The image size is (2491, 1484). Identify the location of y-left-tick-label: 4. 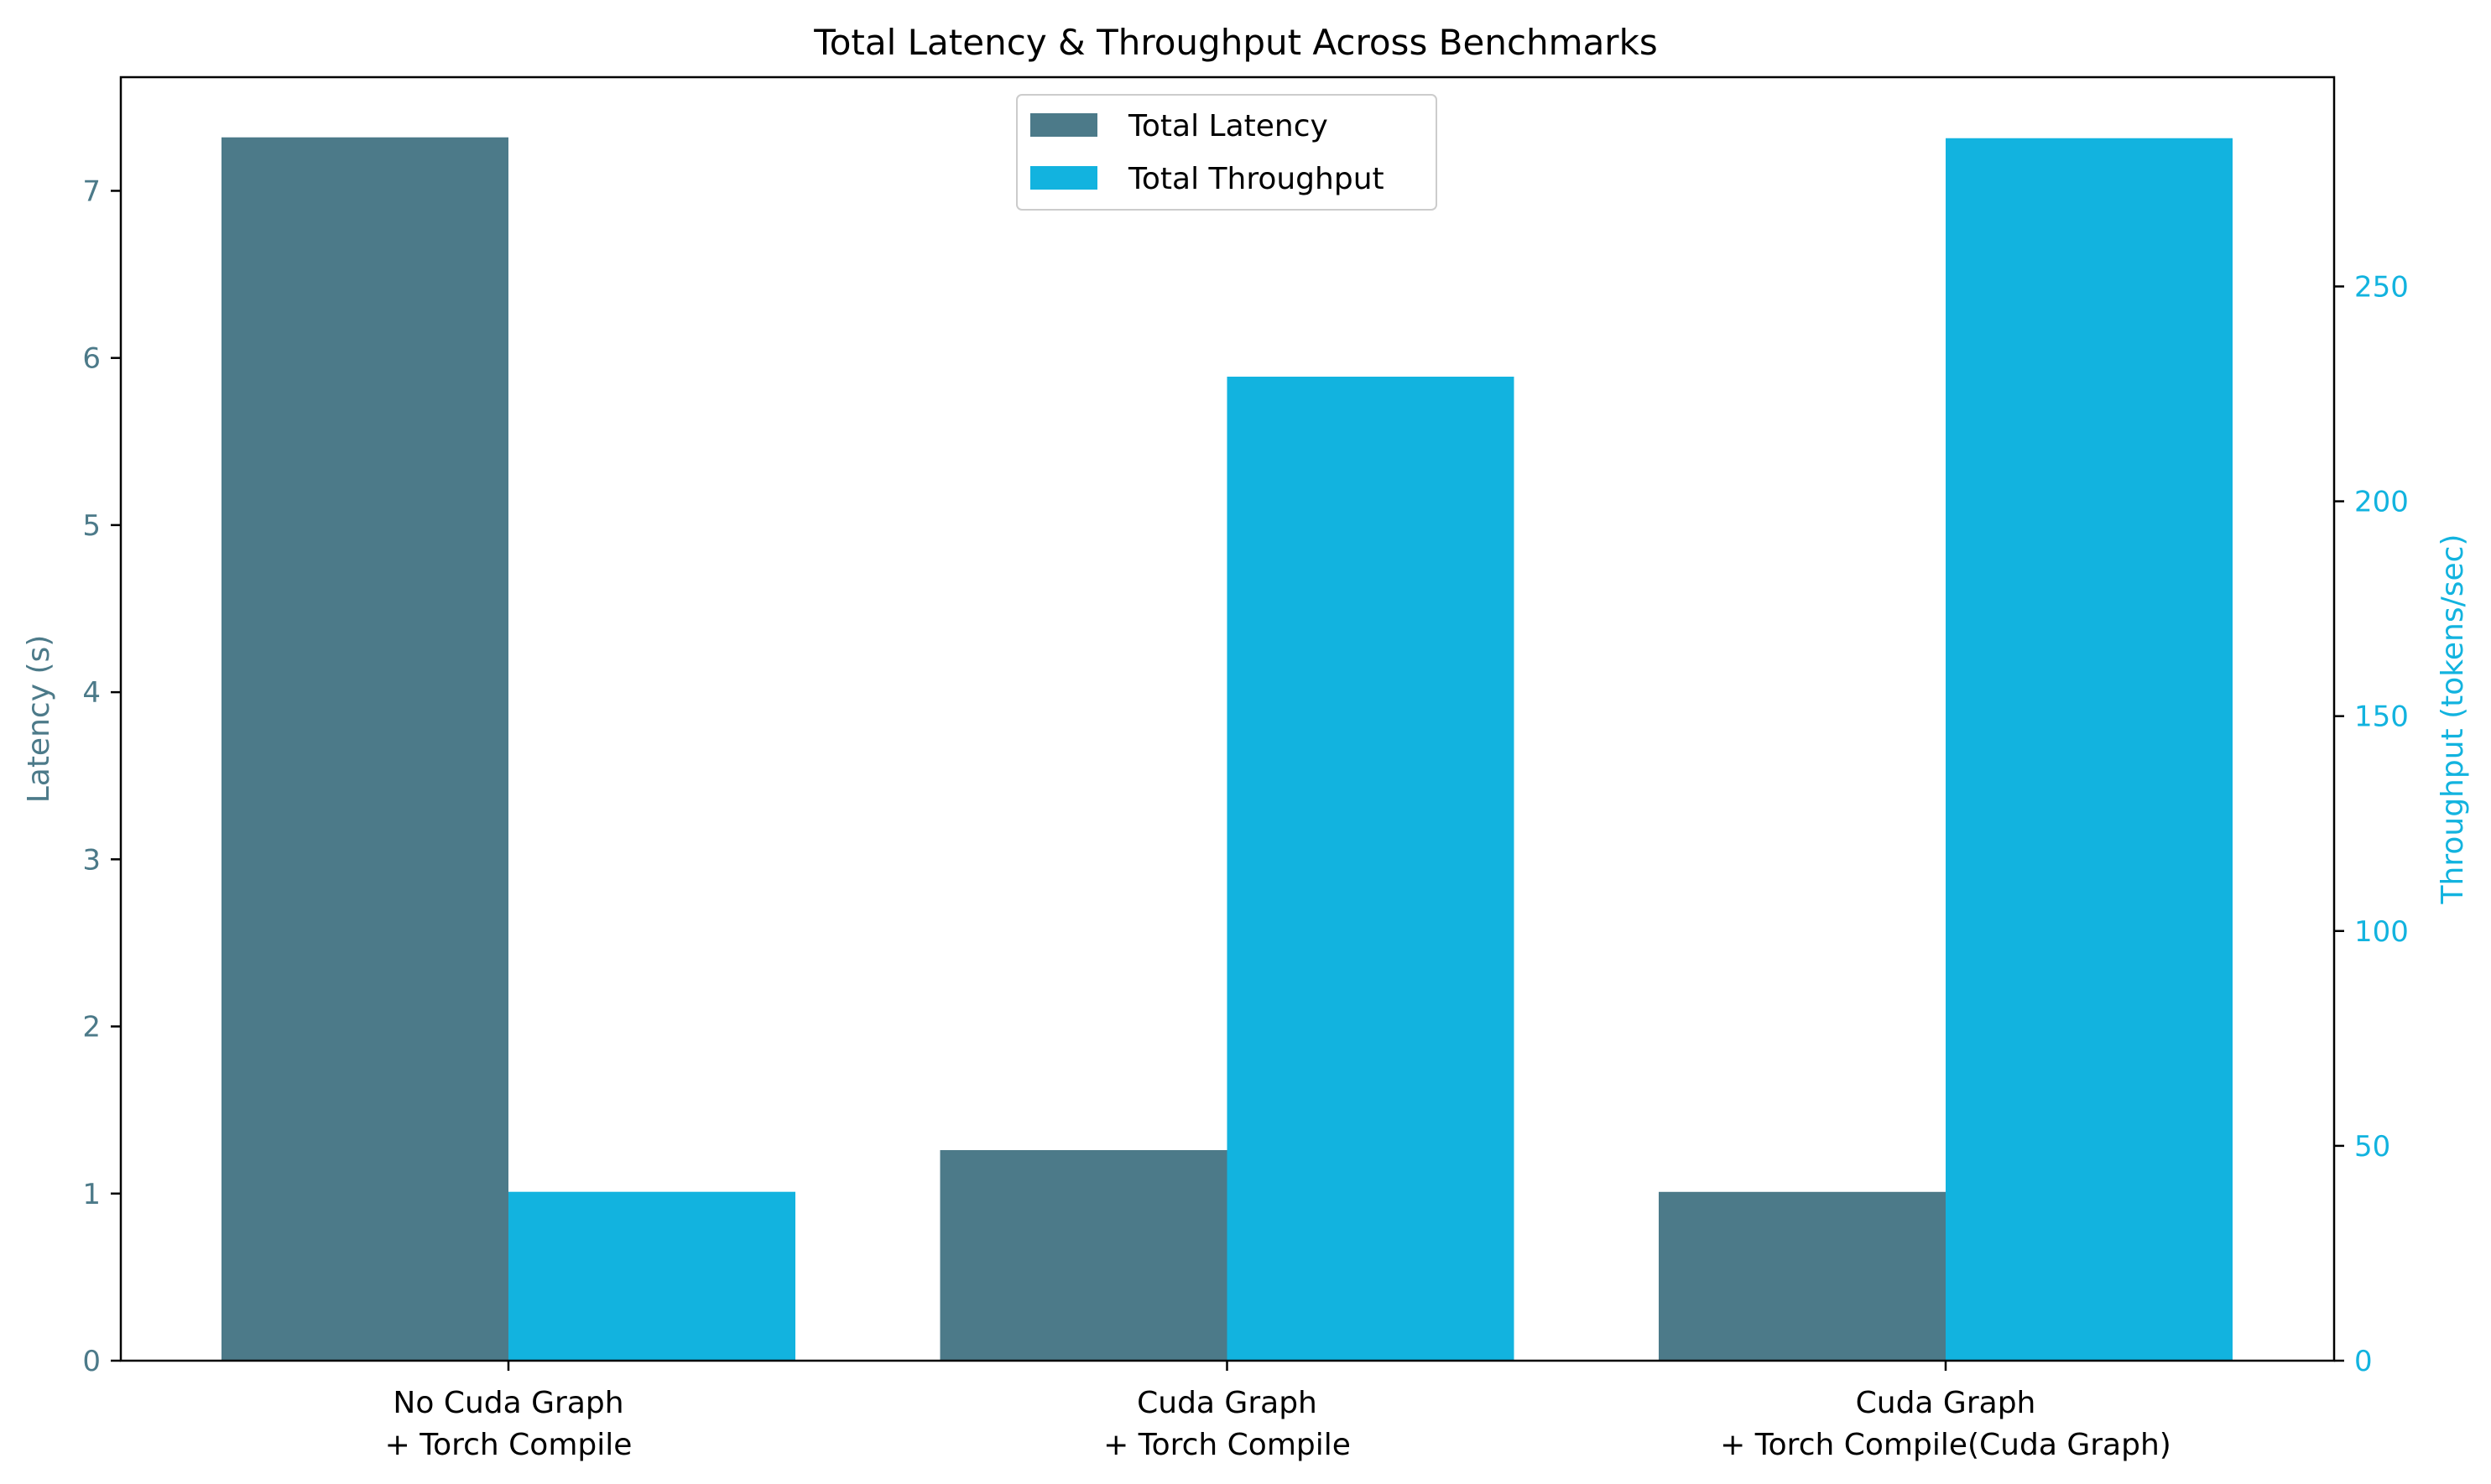
(92, 693).